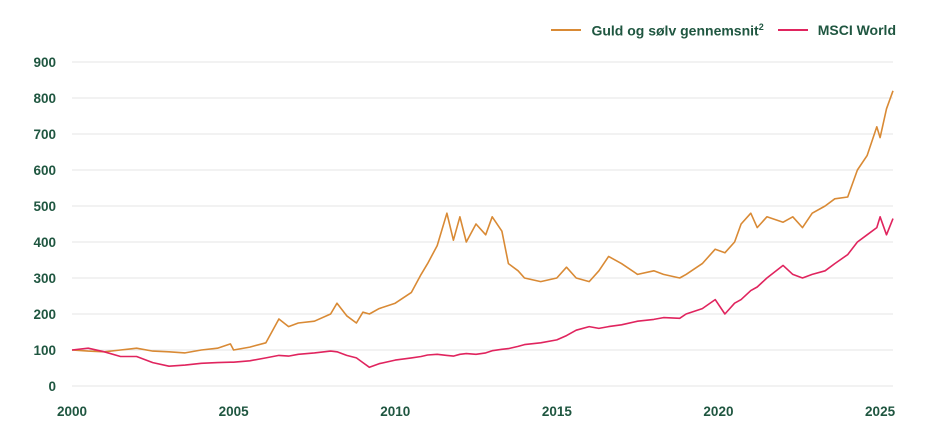 This screenshot has width=928, height=432. What do you see at coordinates (234, 411) in the screenshot?
I see `x-tick-label: 2005` at bounding box center [234, 411].